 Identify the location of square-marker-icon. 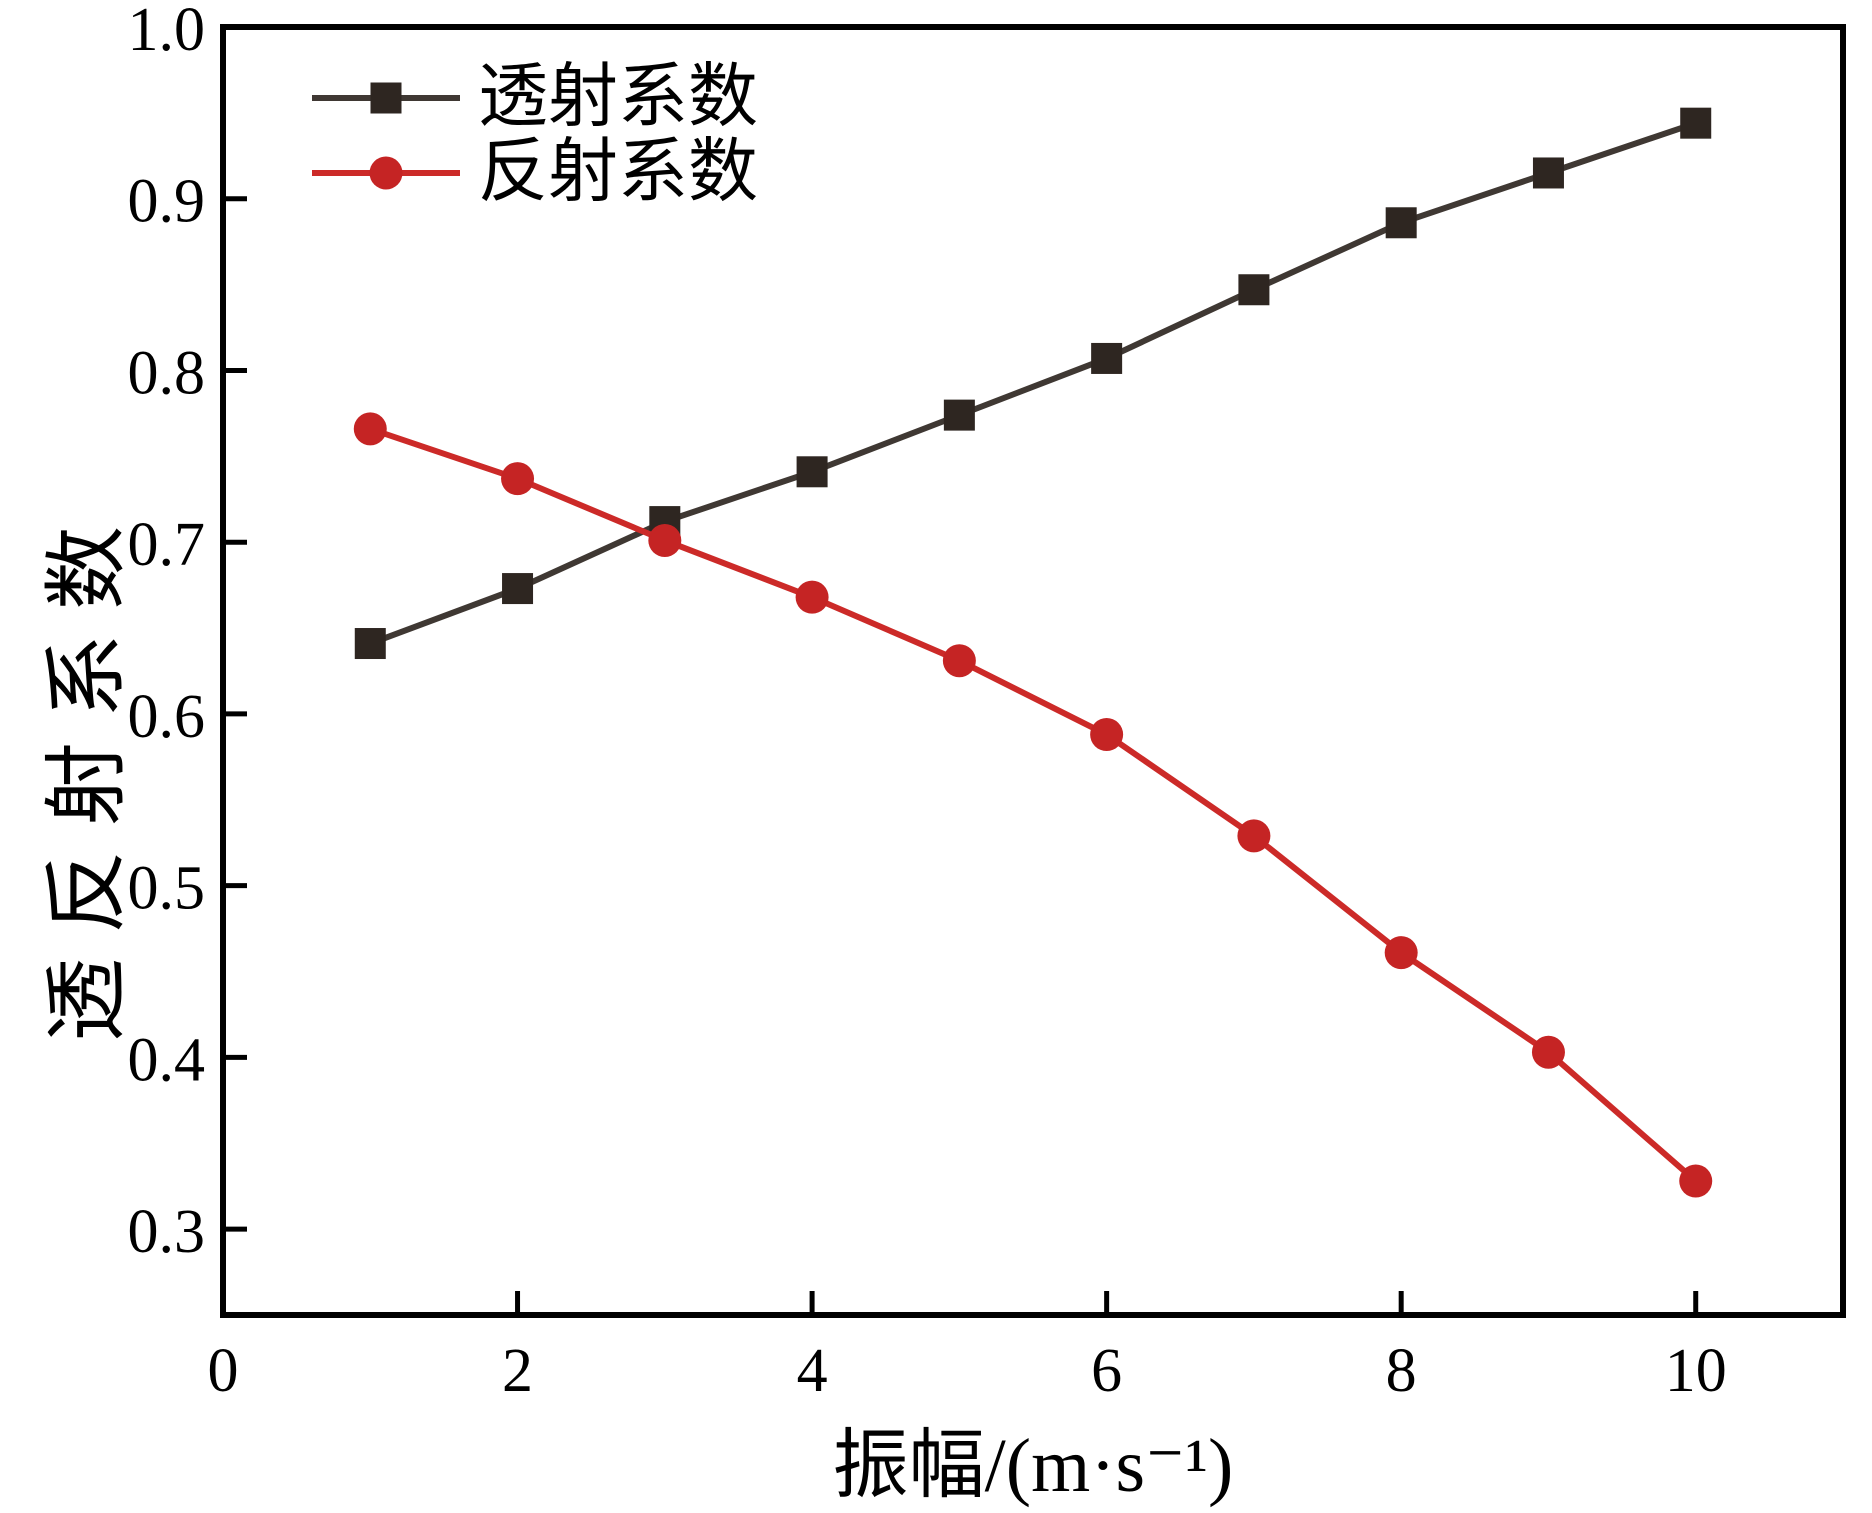
(386, 97).